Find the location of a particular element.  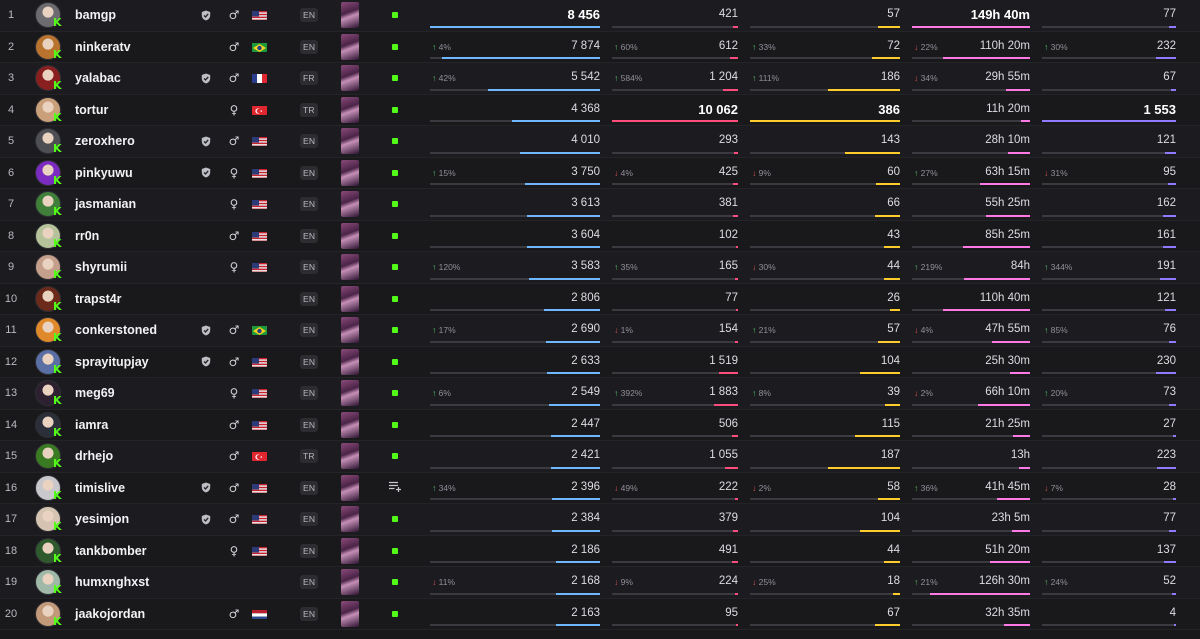

streamer-name-link: humxnghxst is located at coordinates (112, 582).